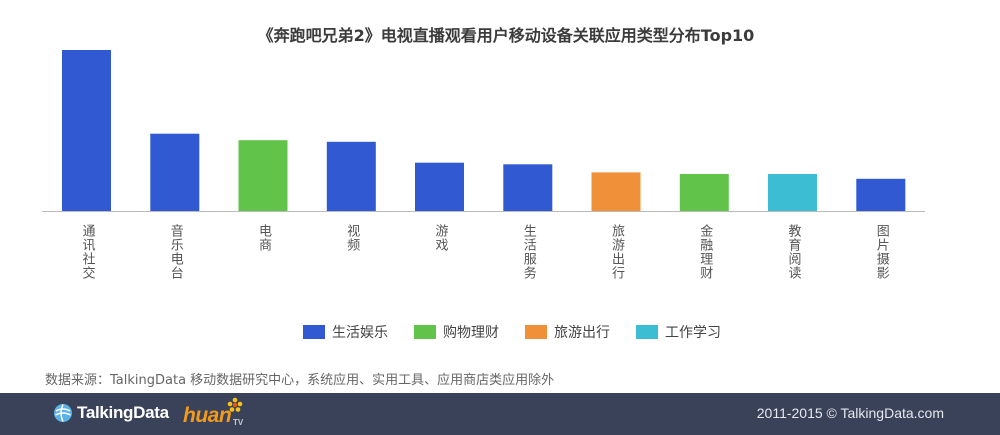 This screenshot has width=1000, height=435. I want to click on sun-flower-icon, so click(235, 404).